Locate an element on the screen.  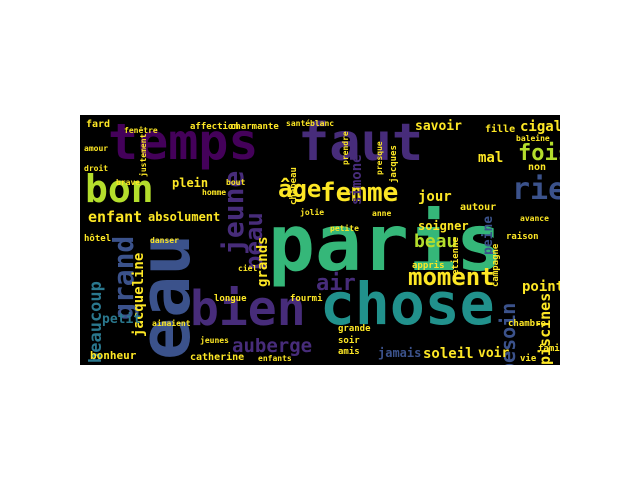
word: aimaient is located at coordinates (171, 323).